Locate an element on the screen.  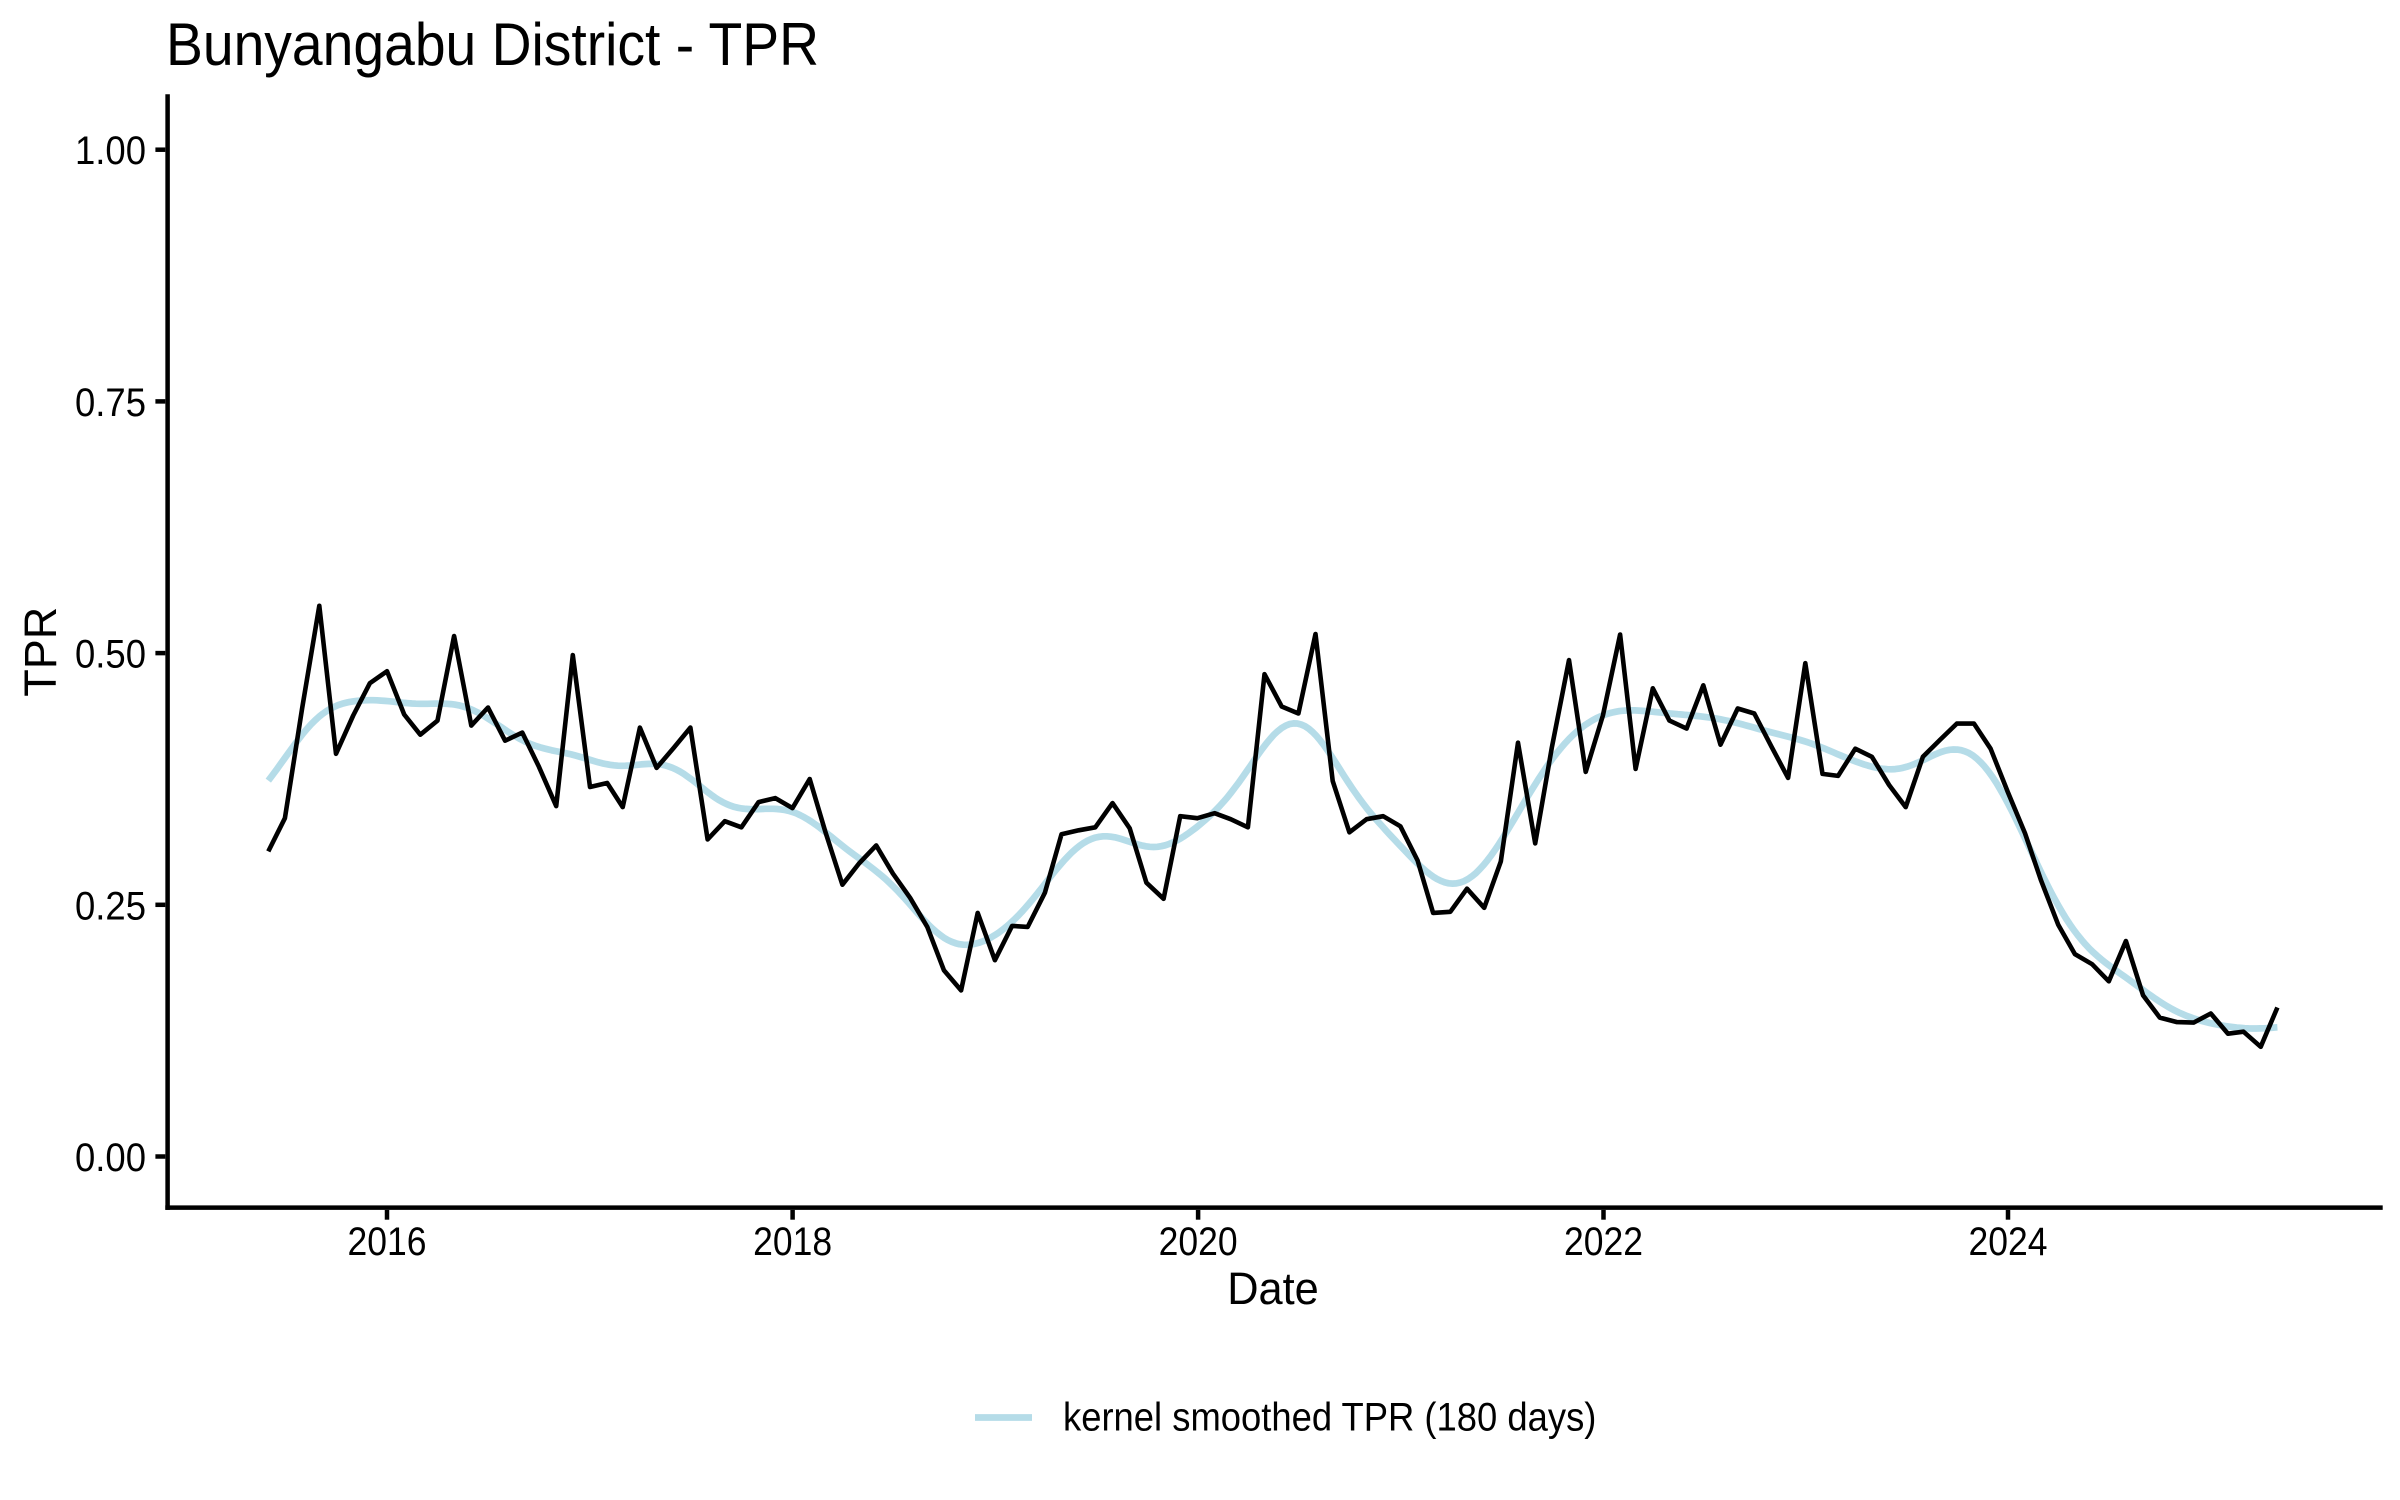
svg-text: 0.50 is located at coordinates (110, 655).